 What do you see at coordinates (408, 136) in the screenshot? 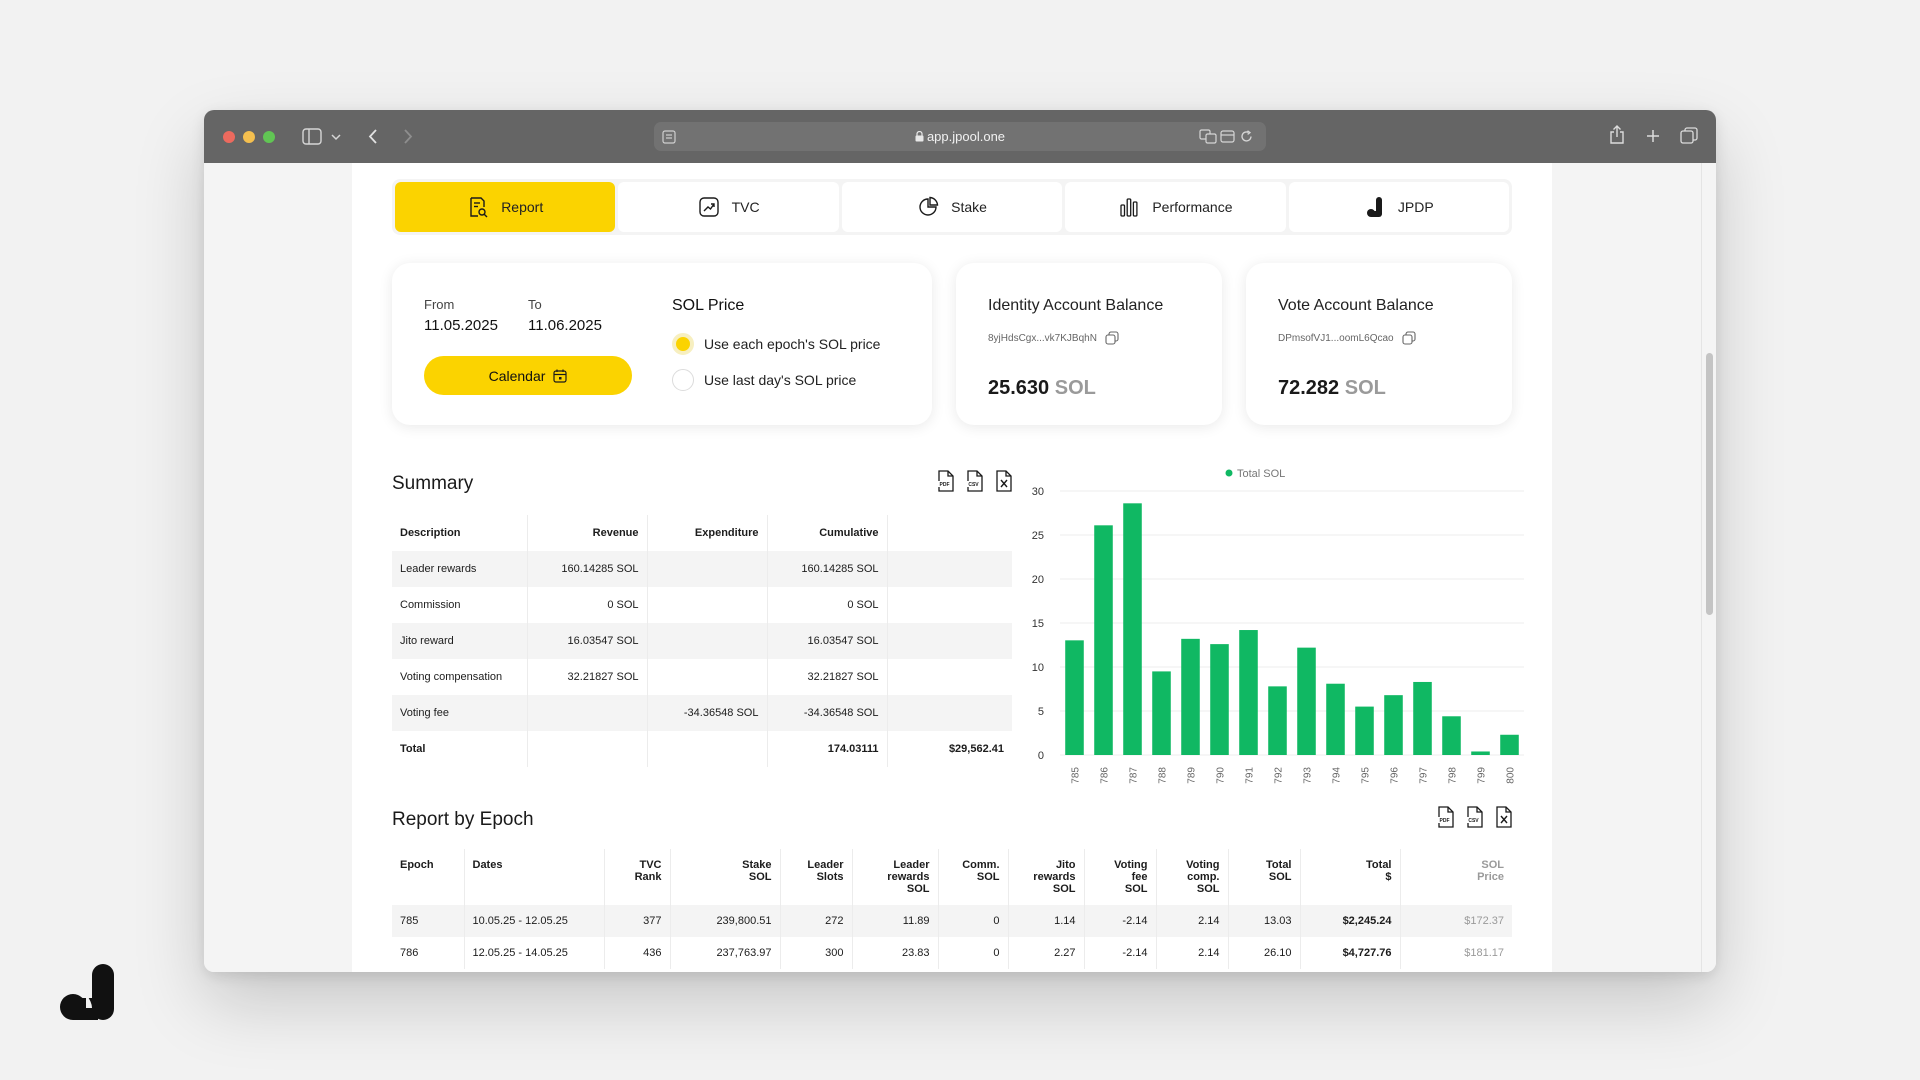
I see `forward-icon` at bounding box center [408, 136].